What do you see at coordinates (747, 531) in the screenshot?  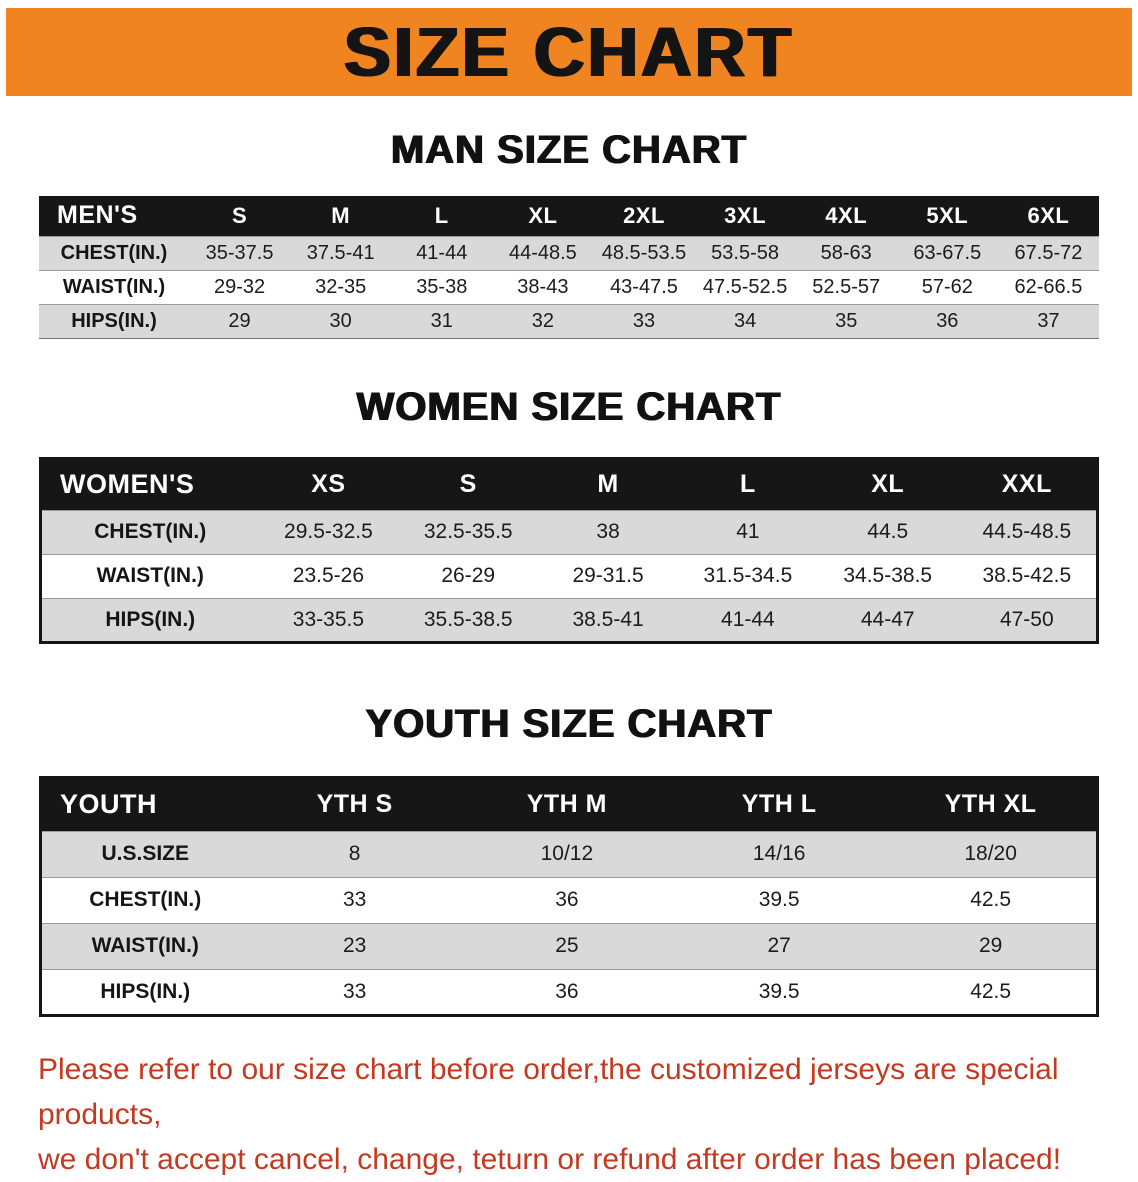 I see `size-value: 41` at bounding box center [747, 531].